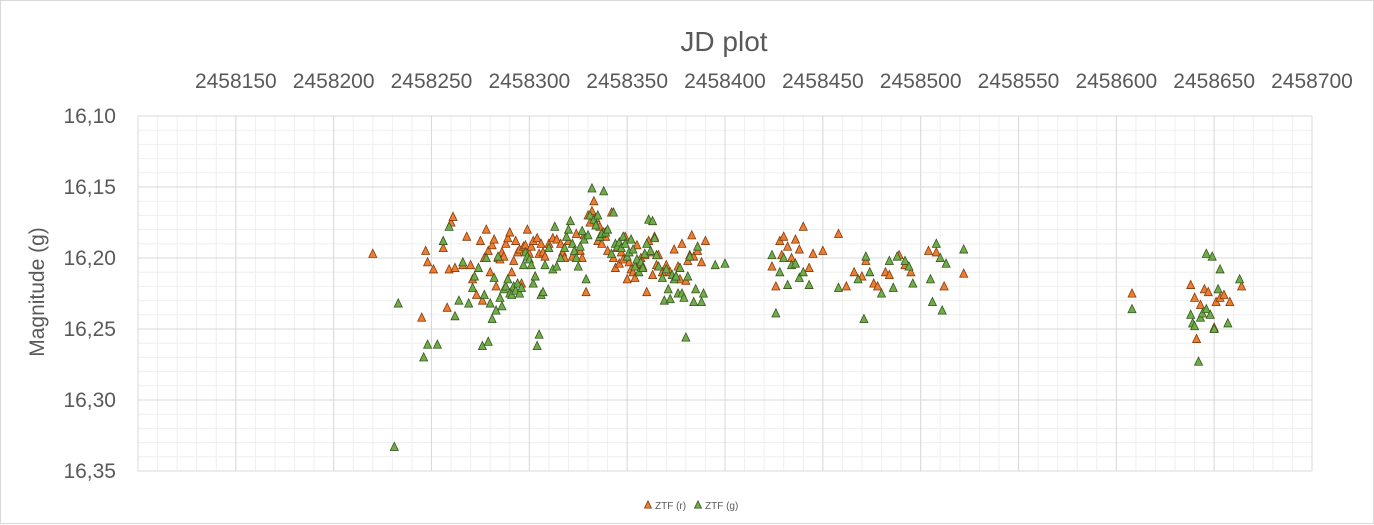 Image resolution: width=1374 pixels, height=525 pixels. Describe the element at coordinates (823, 81) in the screenshot. I see `x-tick-label: 2458450` at that location.